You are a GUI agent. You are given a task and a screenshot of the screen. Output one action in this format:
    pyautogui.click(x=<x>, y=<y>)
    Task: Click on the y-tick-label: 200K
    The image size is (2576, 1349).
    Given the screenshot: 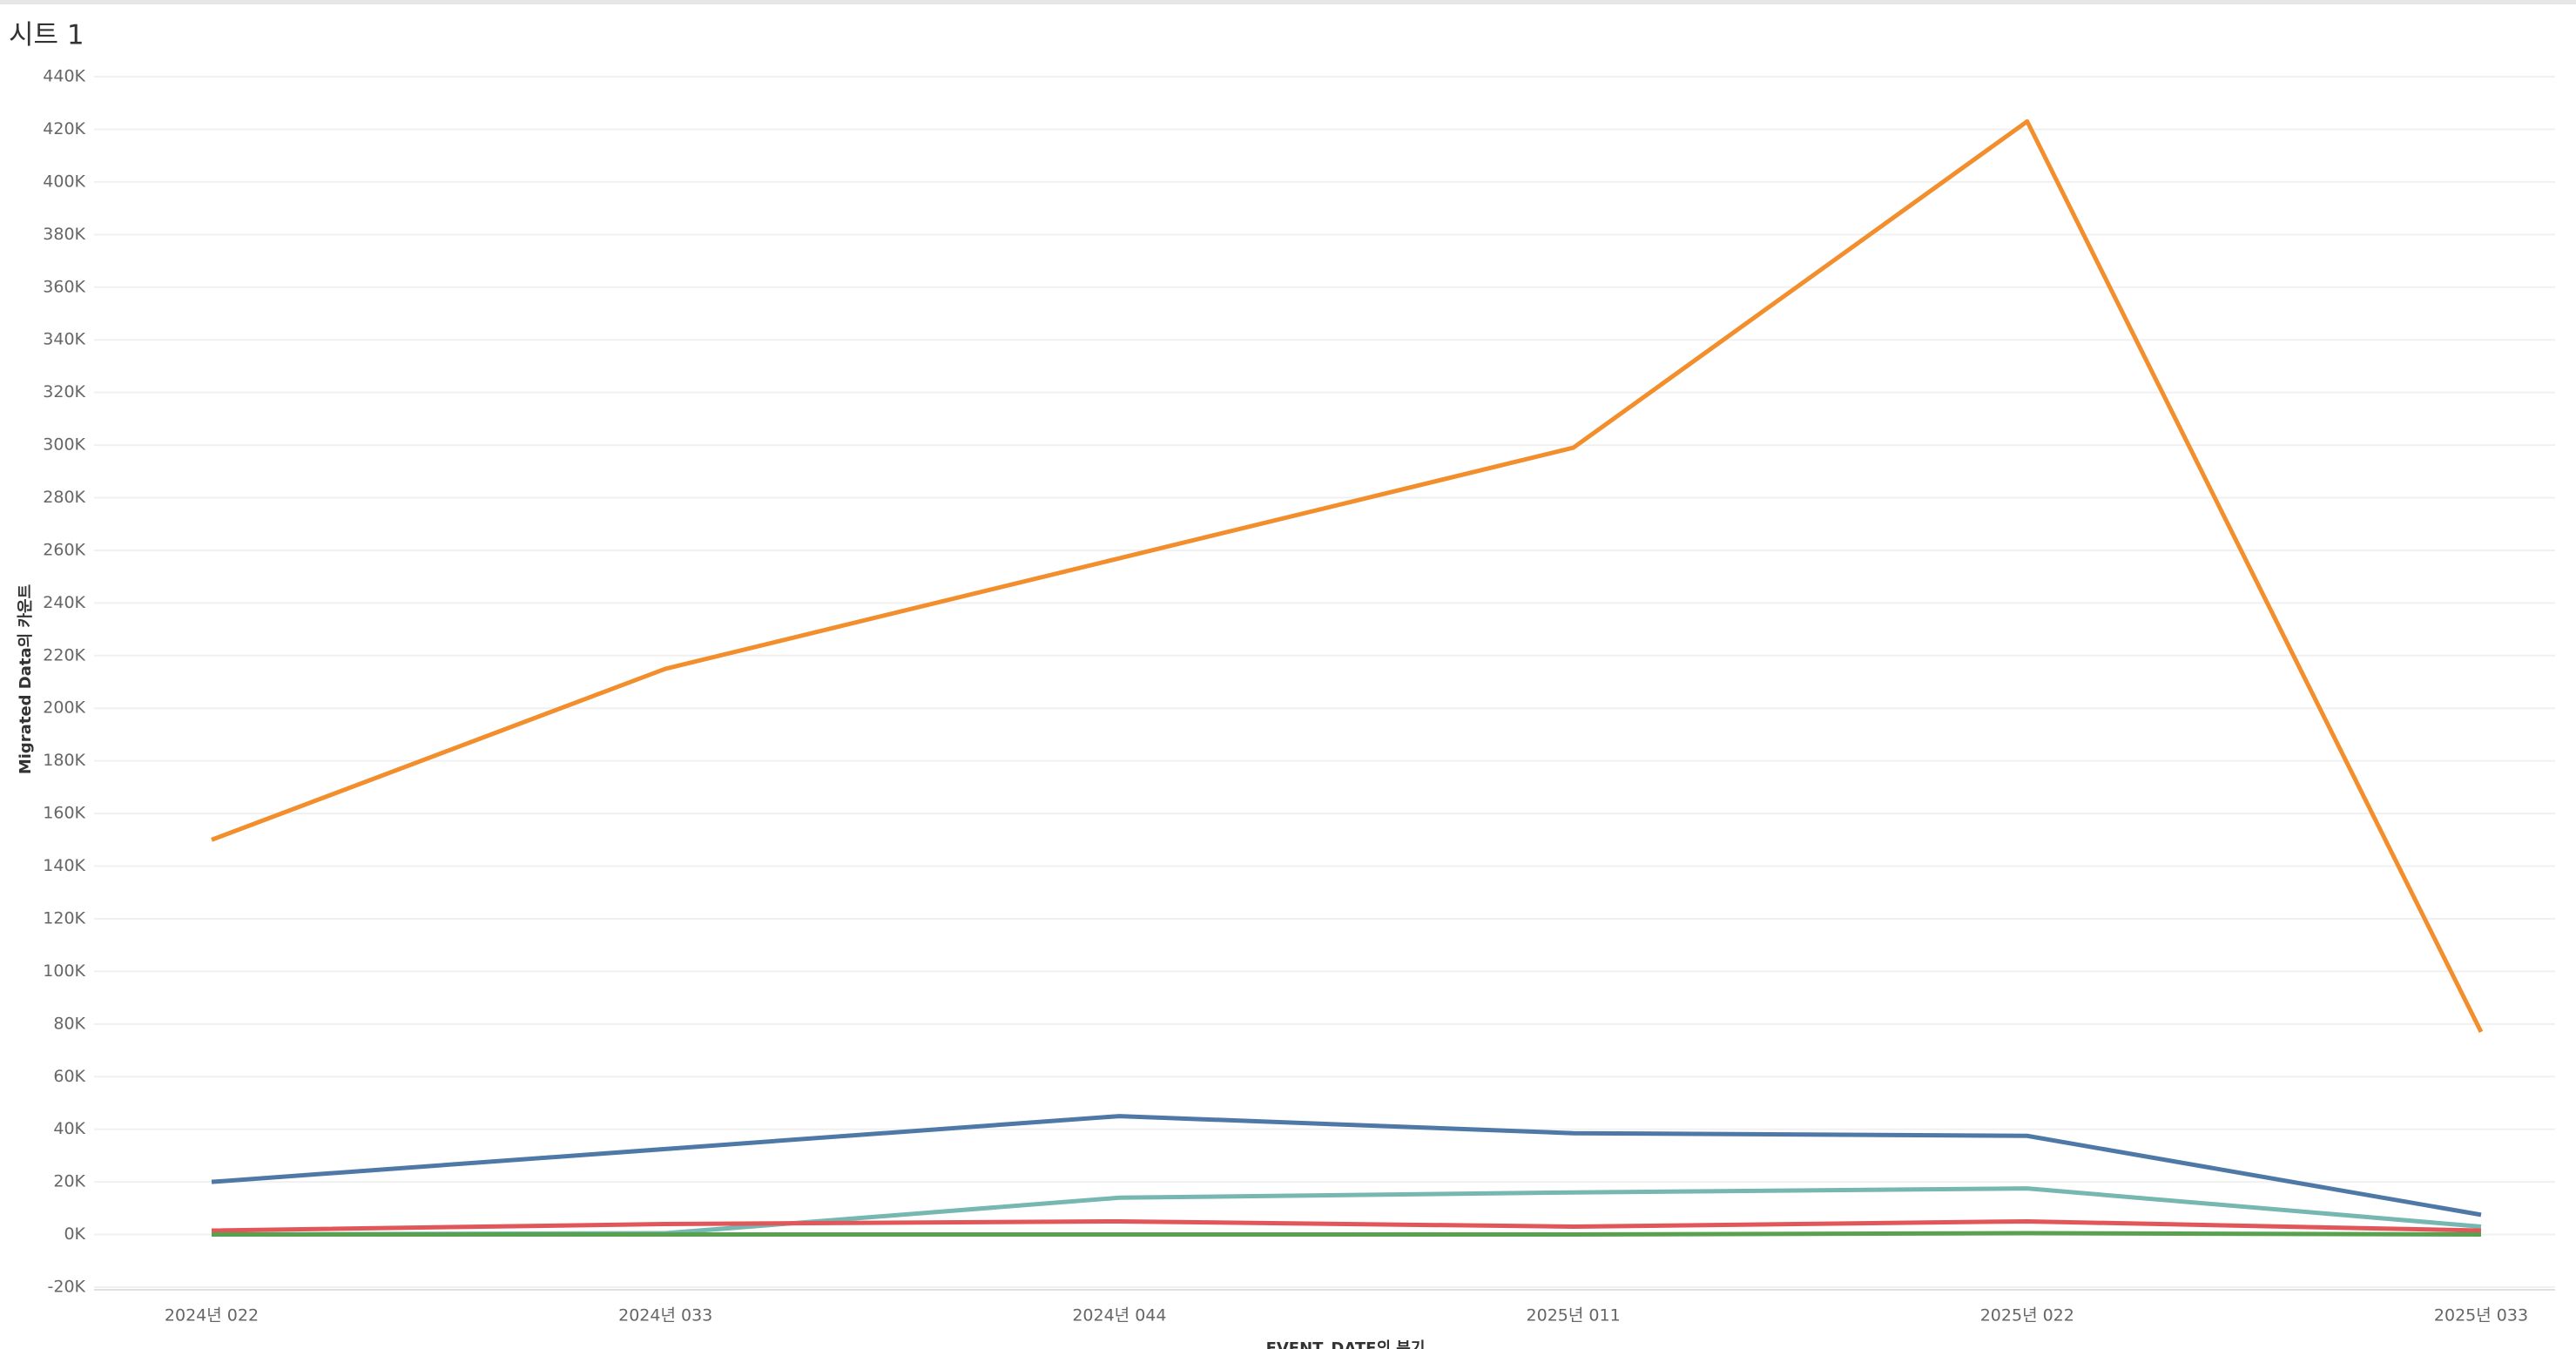 What is the action you would take?
    pyautogui.click(x=64, y=708)
    